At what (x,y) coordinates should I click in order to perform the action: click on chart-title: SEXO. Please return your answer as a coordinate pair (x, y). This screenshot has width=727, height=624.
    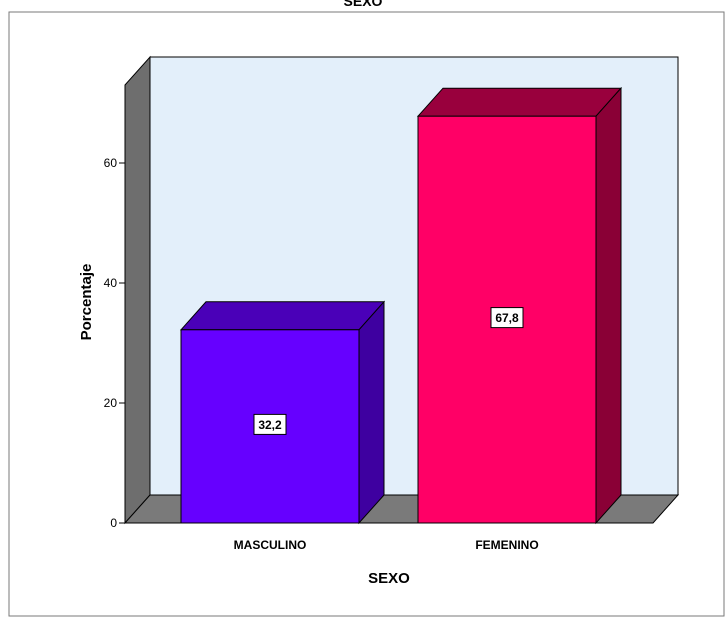
    Looking at the image, I should click on (363, 4).